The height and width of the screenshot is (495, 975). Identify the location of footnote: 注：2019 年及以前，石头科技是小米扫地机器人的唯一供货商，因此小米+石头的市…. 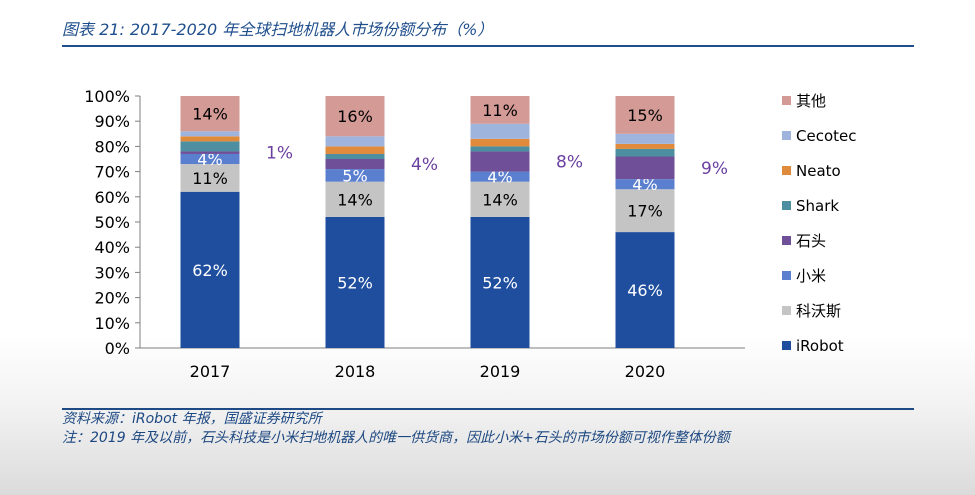
(396, 438).